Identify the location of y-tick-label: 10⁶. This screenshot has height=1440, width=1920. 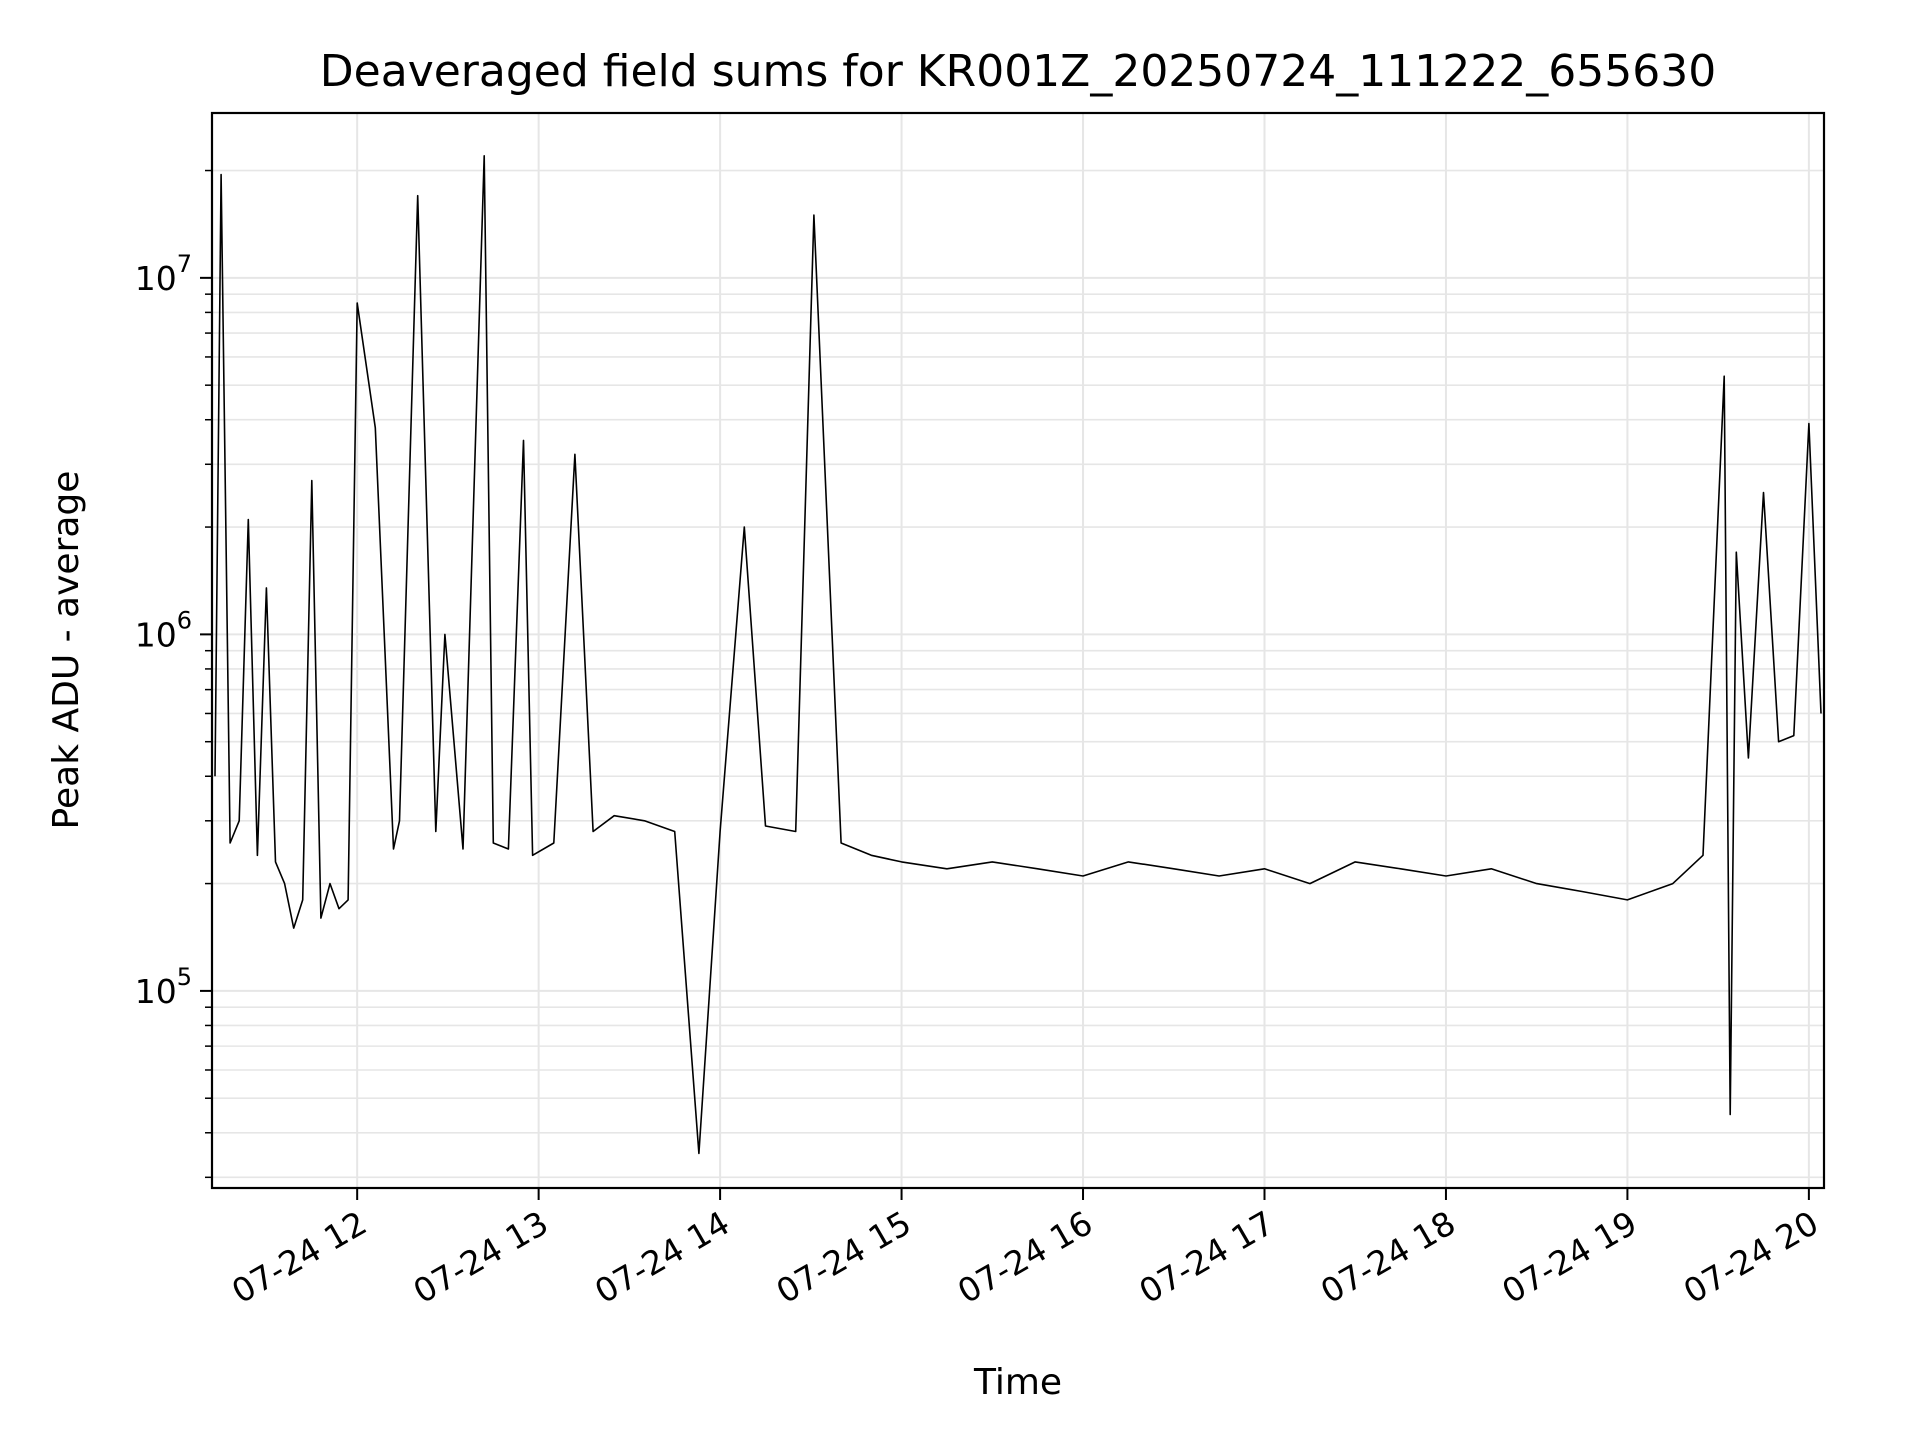
(163, 630).